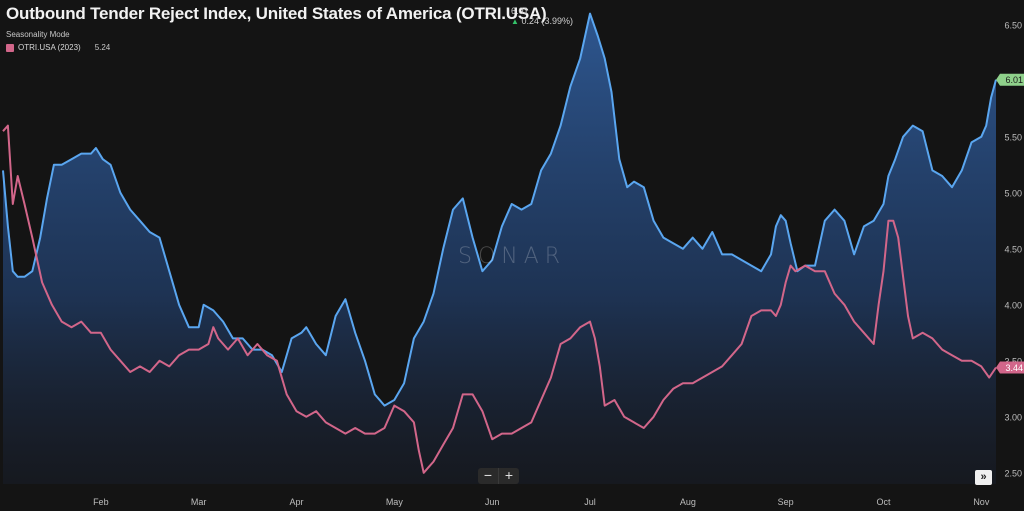 This screenshot has height=511, width=1024. What do you see at coordinates (38, 34) in the screenshot?
I see `seasonality-mode-label: Seasonality Mode` at bounding box center [38, 34].